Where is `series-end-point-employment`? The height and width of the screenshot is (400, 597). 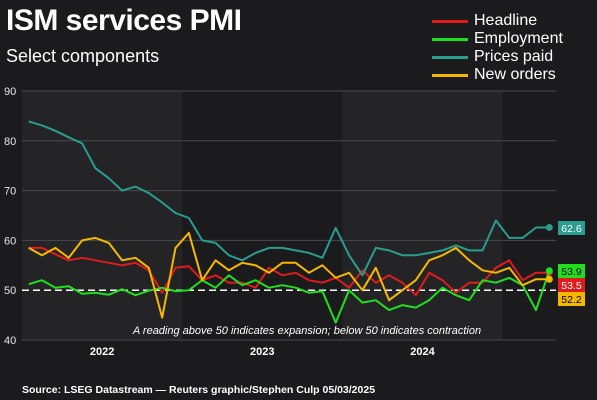
series-end-point-employment is located at coordinates (549, 271).